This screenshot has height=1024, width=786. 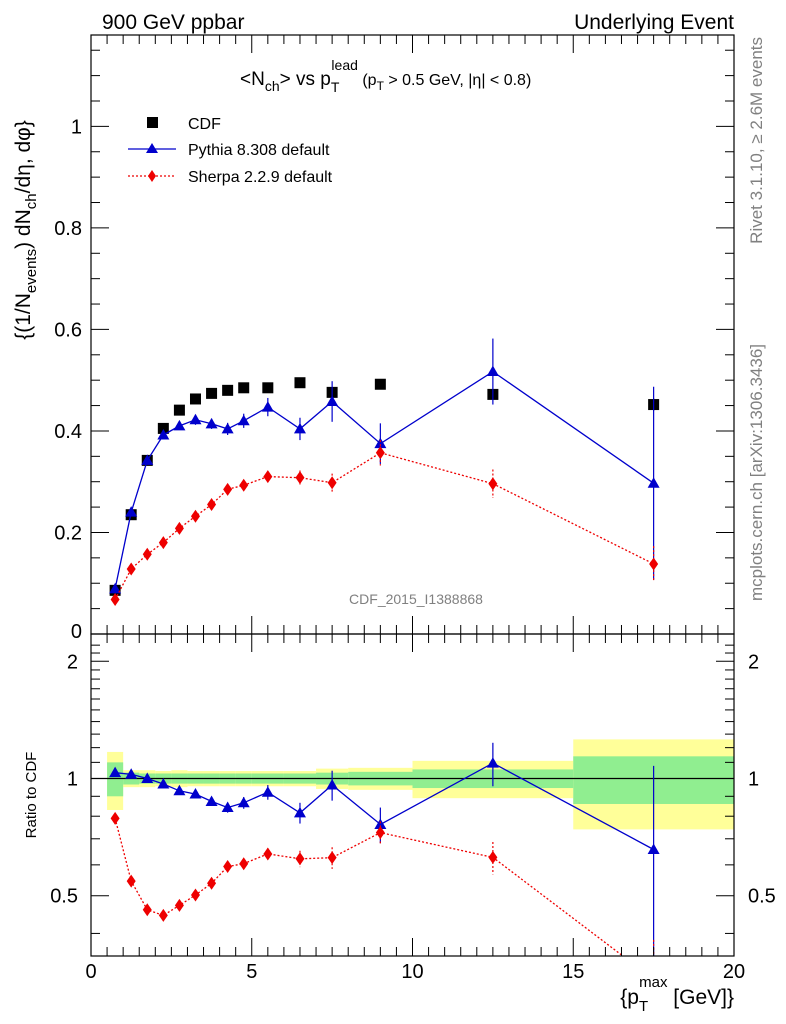 What do you see at coordinates (23, 156) in the screenshot?
I see `ylabel-part-c: /dη, dφ}` at bounding box center [23, 156].